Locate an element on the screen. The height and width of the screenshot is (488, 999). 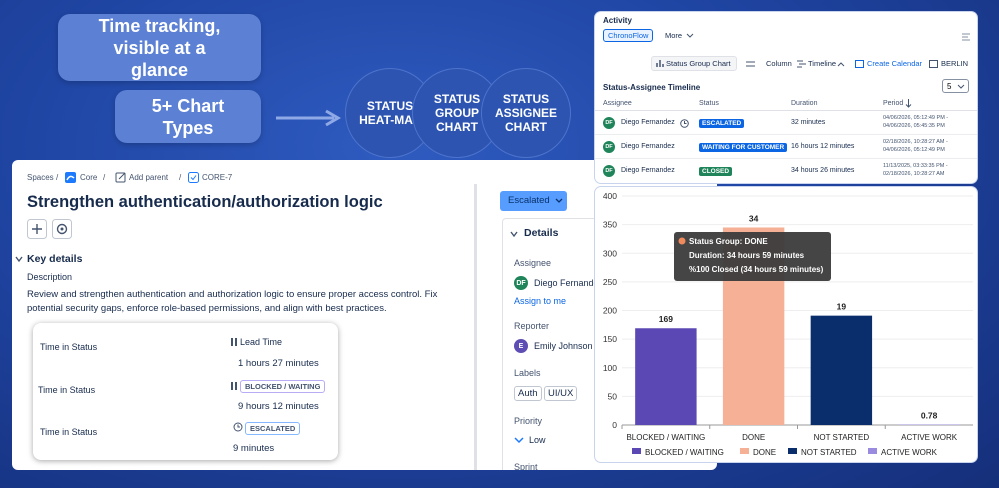
priority: Low is located at coordinates (537, 440).